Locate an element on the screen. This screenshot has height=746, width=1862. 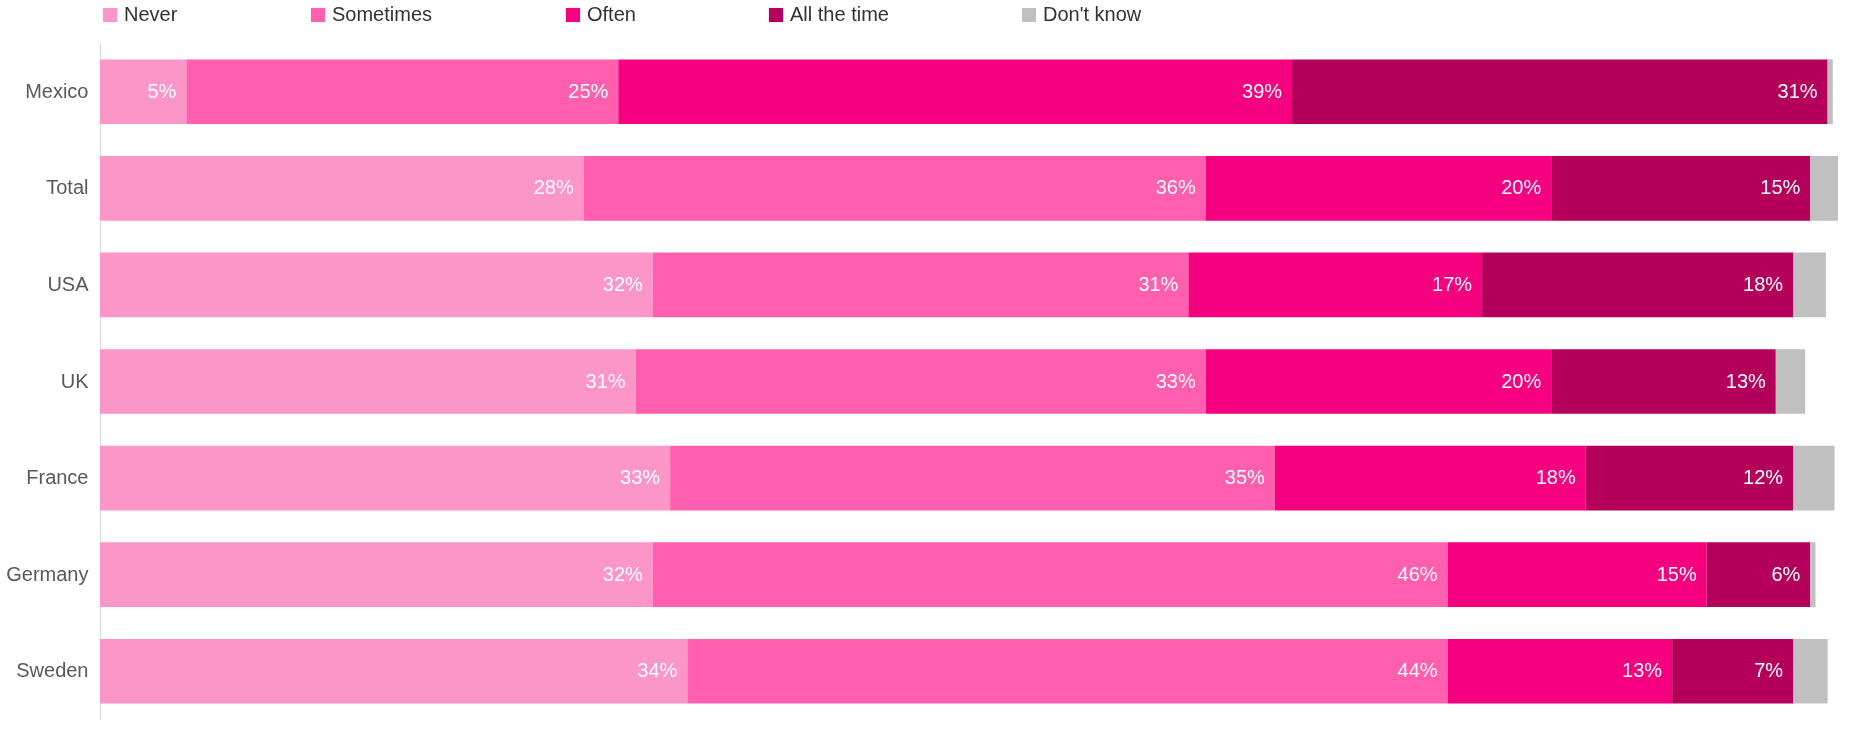
data-label: 44% is located at coordinates (1417, 670).